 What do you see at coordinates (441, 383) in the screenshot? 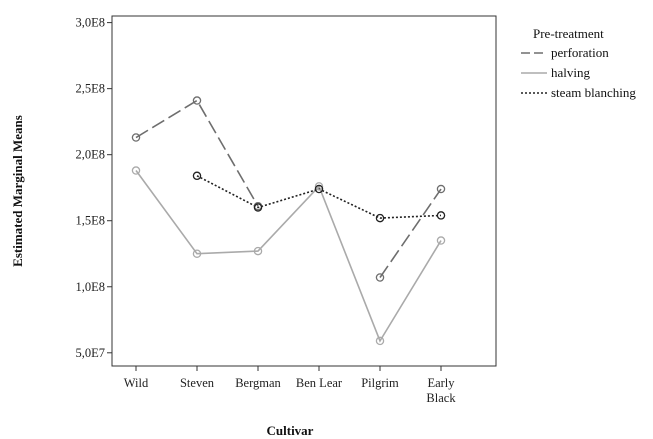
I see `x-tick-label: Early` at bounding box center [441, 383].